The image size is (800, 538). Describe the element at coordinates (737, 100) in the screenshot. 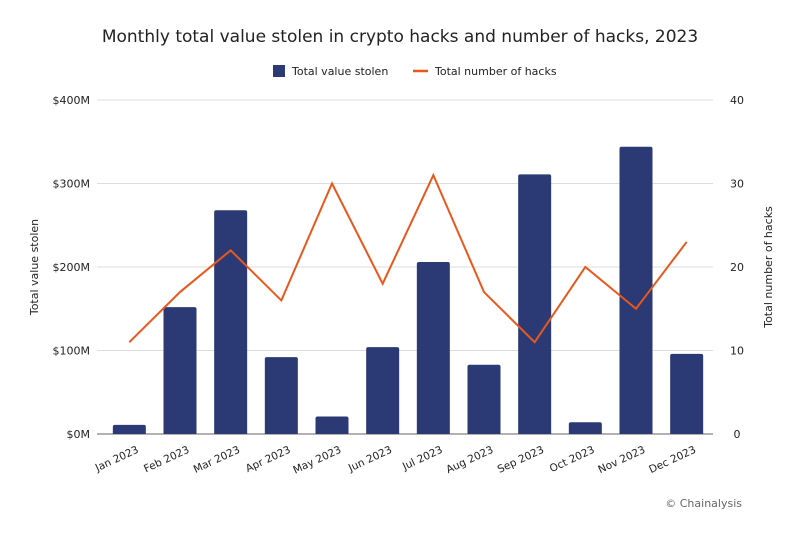

I see `y-tick-label-right: 40` at that location.